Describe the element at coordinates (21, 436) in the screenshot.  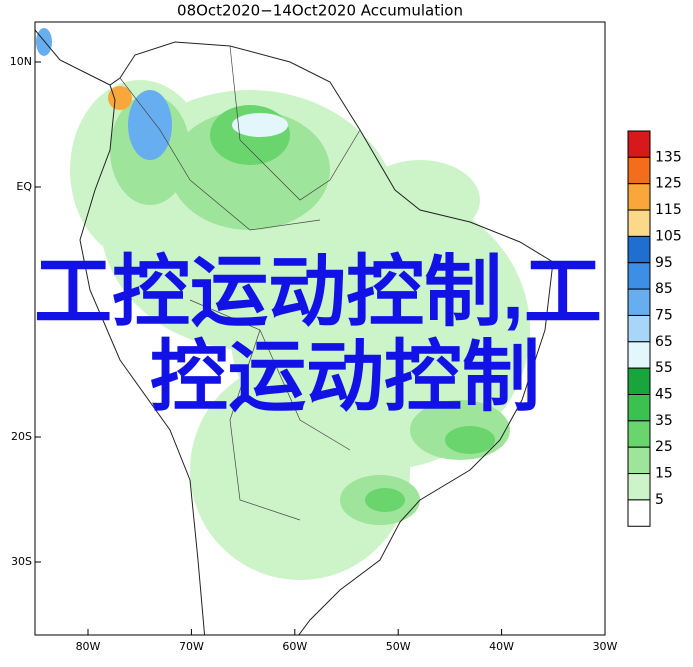
I see `lat-label: 20S` at that location.